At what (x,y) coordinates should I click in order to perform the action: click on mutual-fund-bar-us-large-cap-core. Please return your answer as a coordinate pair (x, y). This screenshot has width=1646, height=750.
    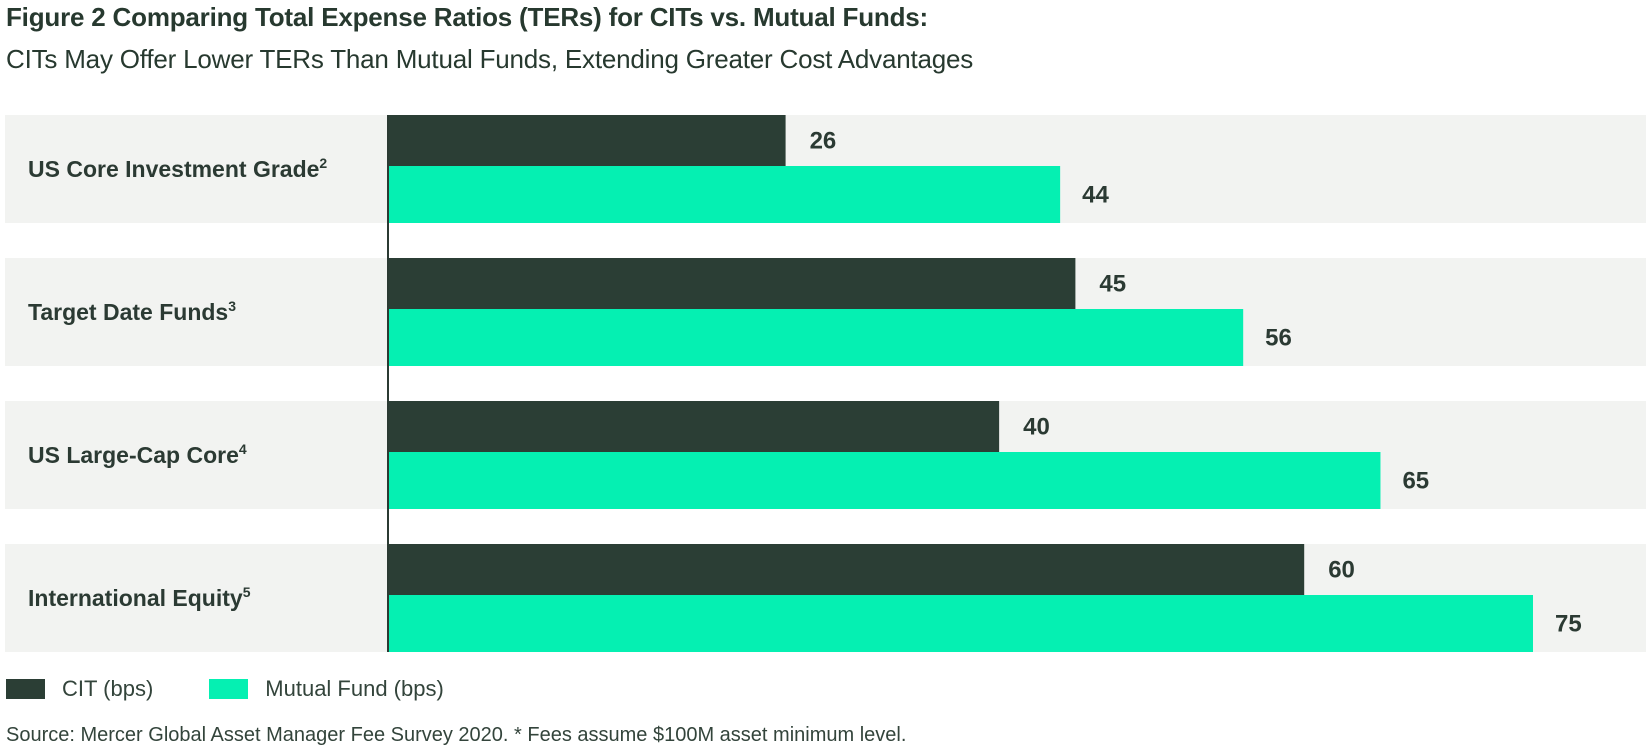
    Looking at the image, I should click on (885, 480).